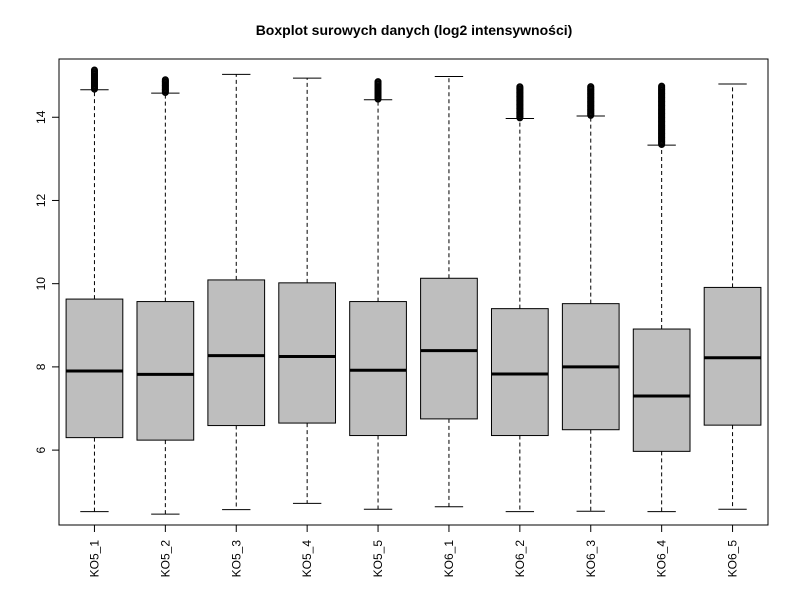  I want to click on x-tick-label: KO6_2, so click(520, 559).